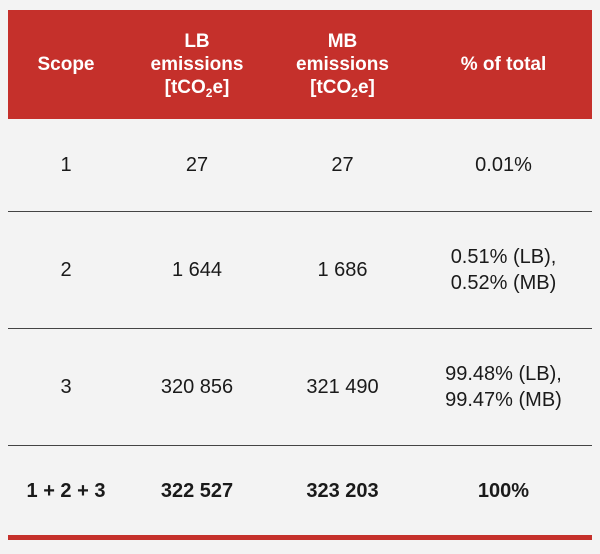 The width and height of the screenshot is (600, 554). I want to click on header-pct-label: % of total, so click(503, 64).